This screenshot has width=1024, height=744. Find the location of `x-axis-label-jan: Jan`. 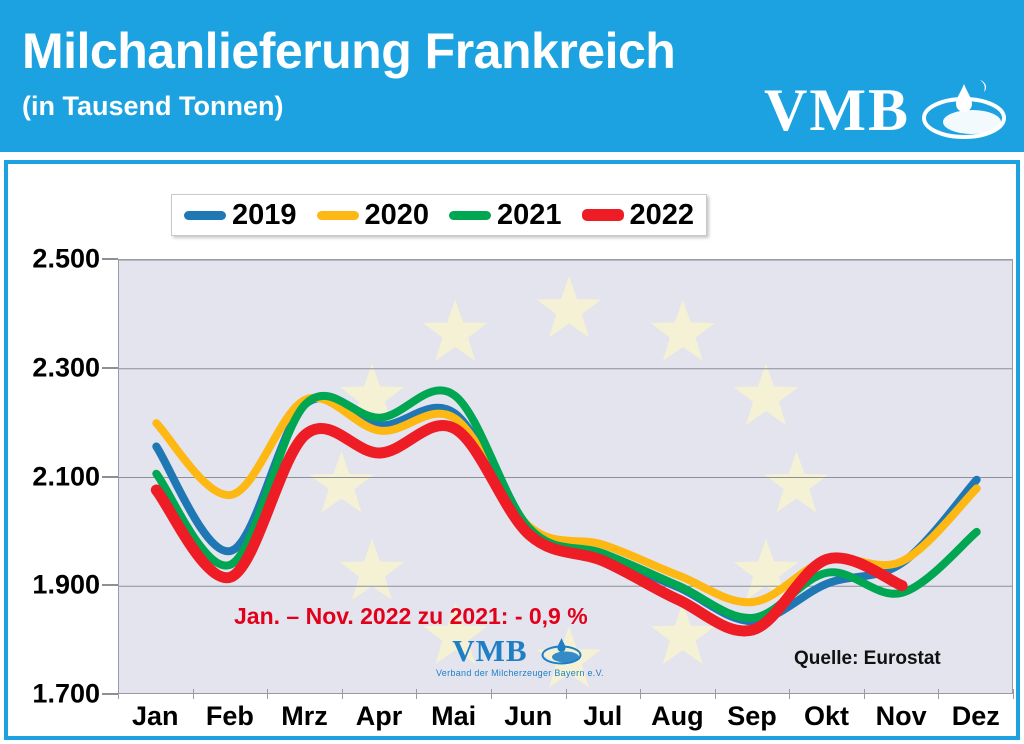

x-axis-label-jan: Jan is located at coordinates (155, 716).